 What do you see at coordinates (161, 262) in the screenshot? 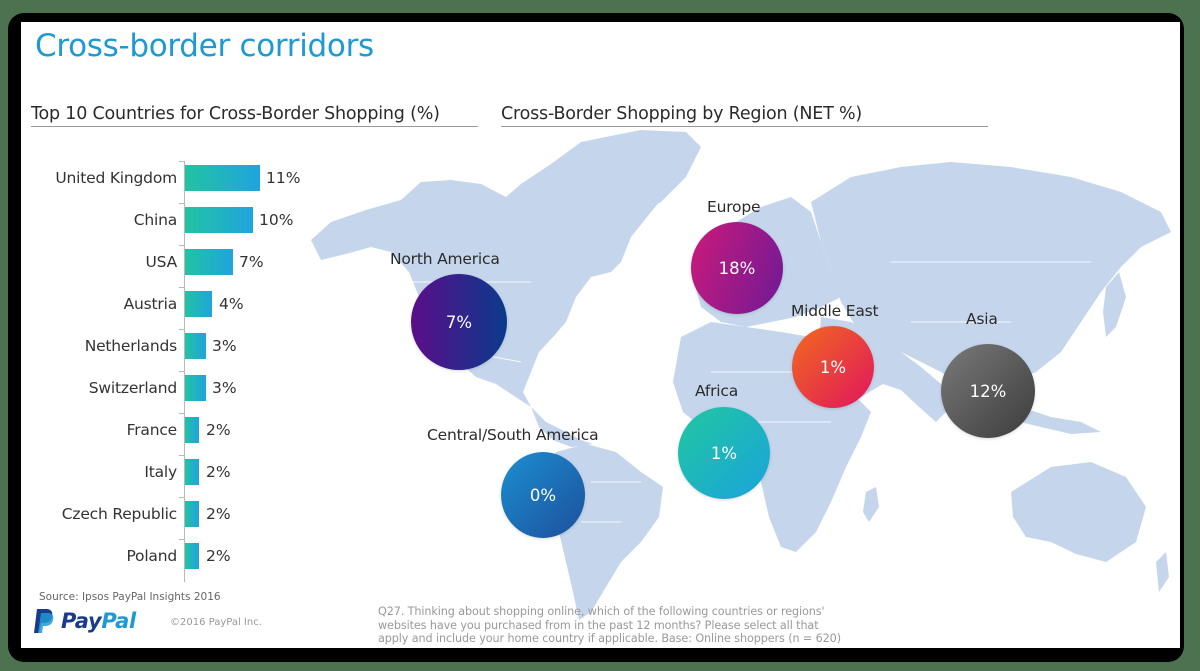
I see `bar-label: USA` at bounding box center [161, 262].